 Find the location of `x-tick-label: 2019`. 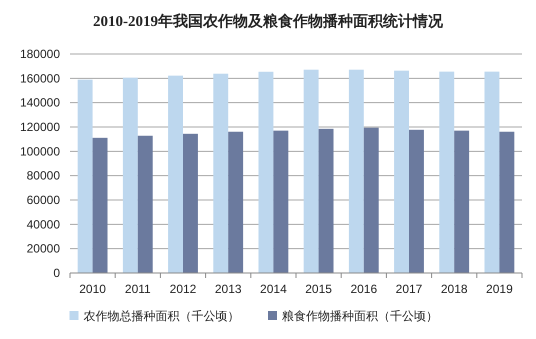

x-tick-label: 2019 is located at coordinates (500, 289).